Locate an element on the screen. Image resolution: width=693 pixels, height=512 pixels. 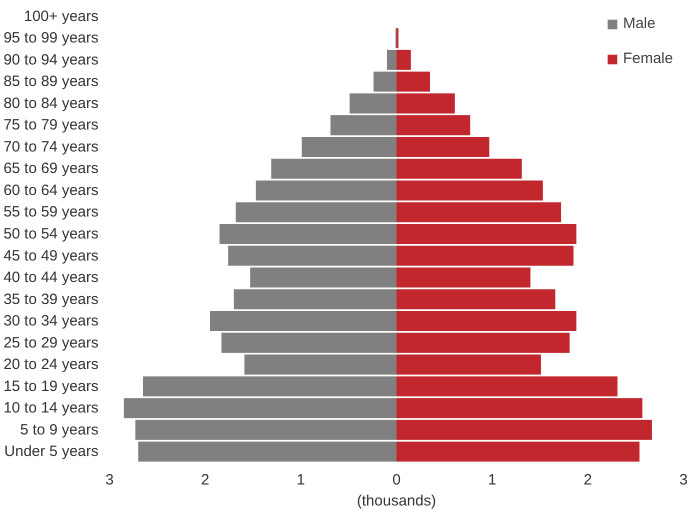
y-tick-label: 90 to 94 years is located at coordinates (50, 59).